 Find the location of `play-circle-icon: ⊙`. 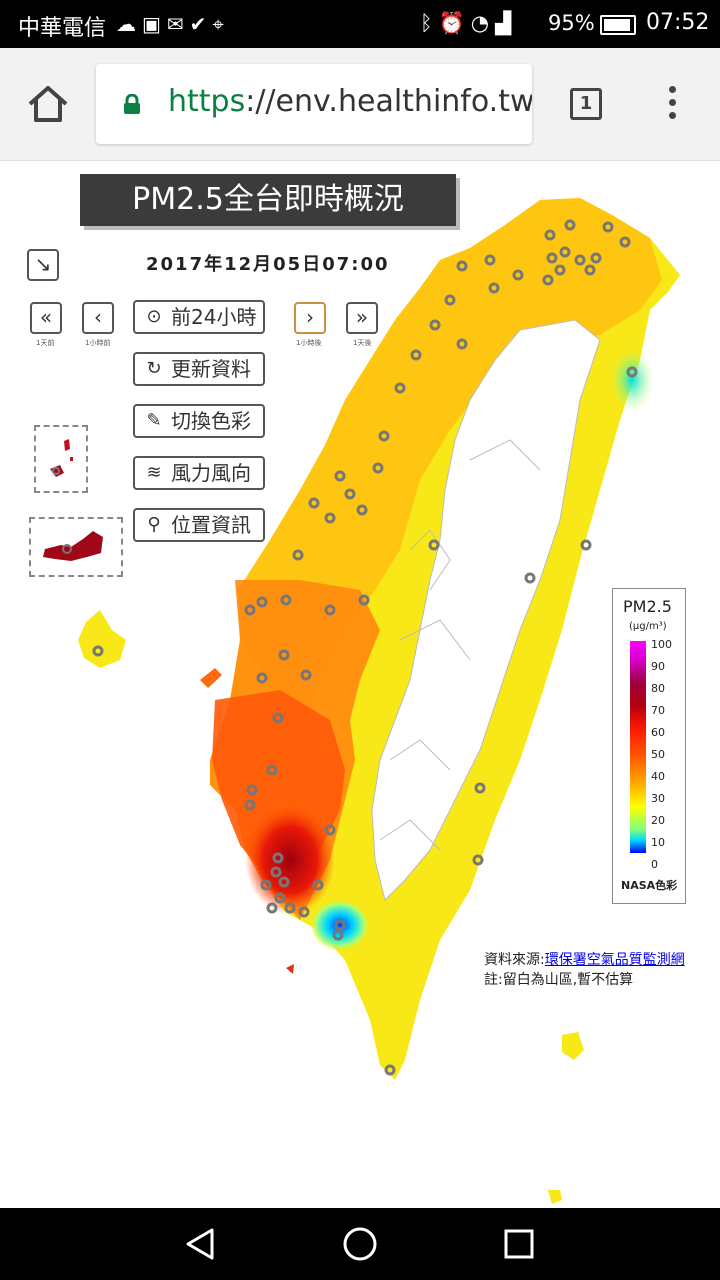

play-circle-icon: ⊙ is located at coordinates (154, 316).